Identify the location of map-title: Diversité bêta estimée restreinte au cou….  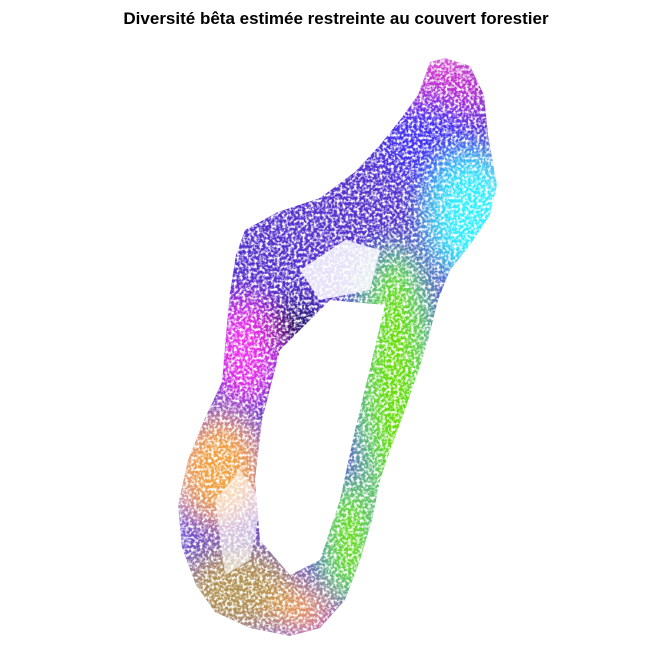
(336, 18).